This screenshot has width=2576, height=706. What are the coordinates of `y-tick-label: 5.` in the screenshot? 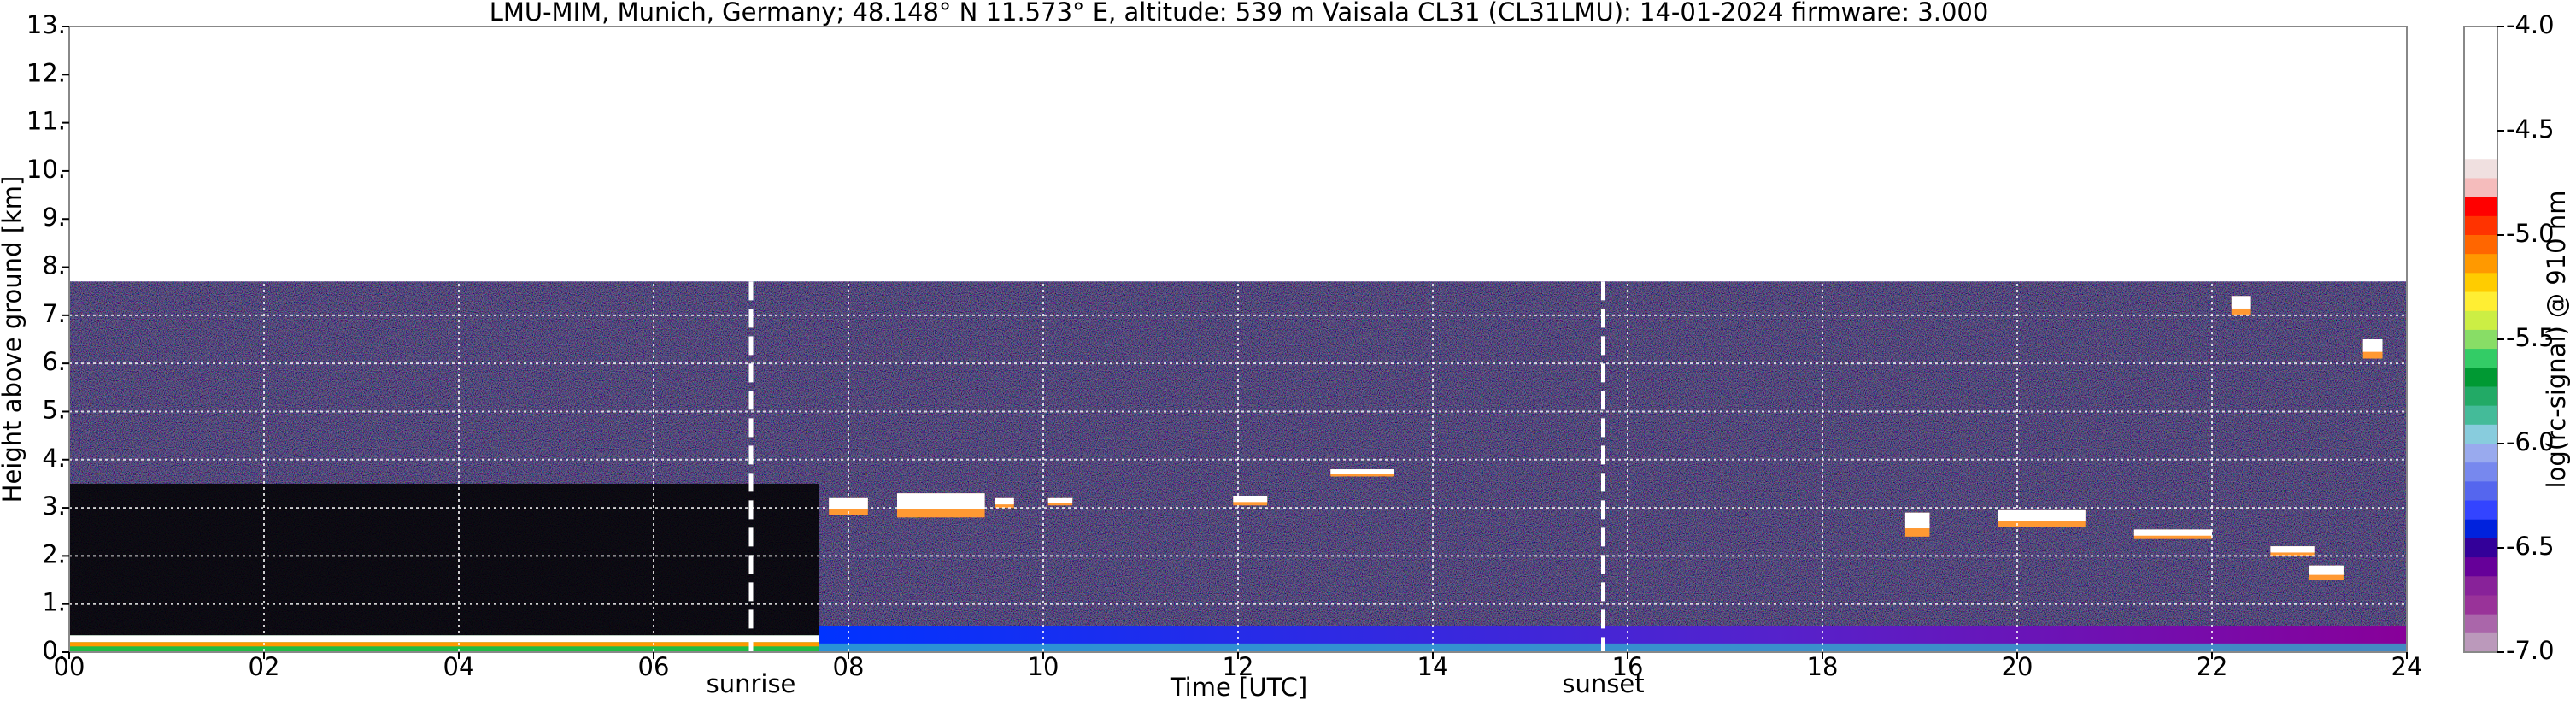 It's located at (54, 409).